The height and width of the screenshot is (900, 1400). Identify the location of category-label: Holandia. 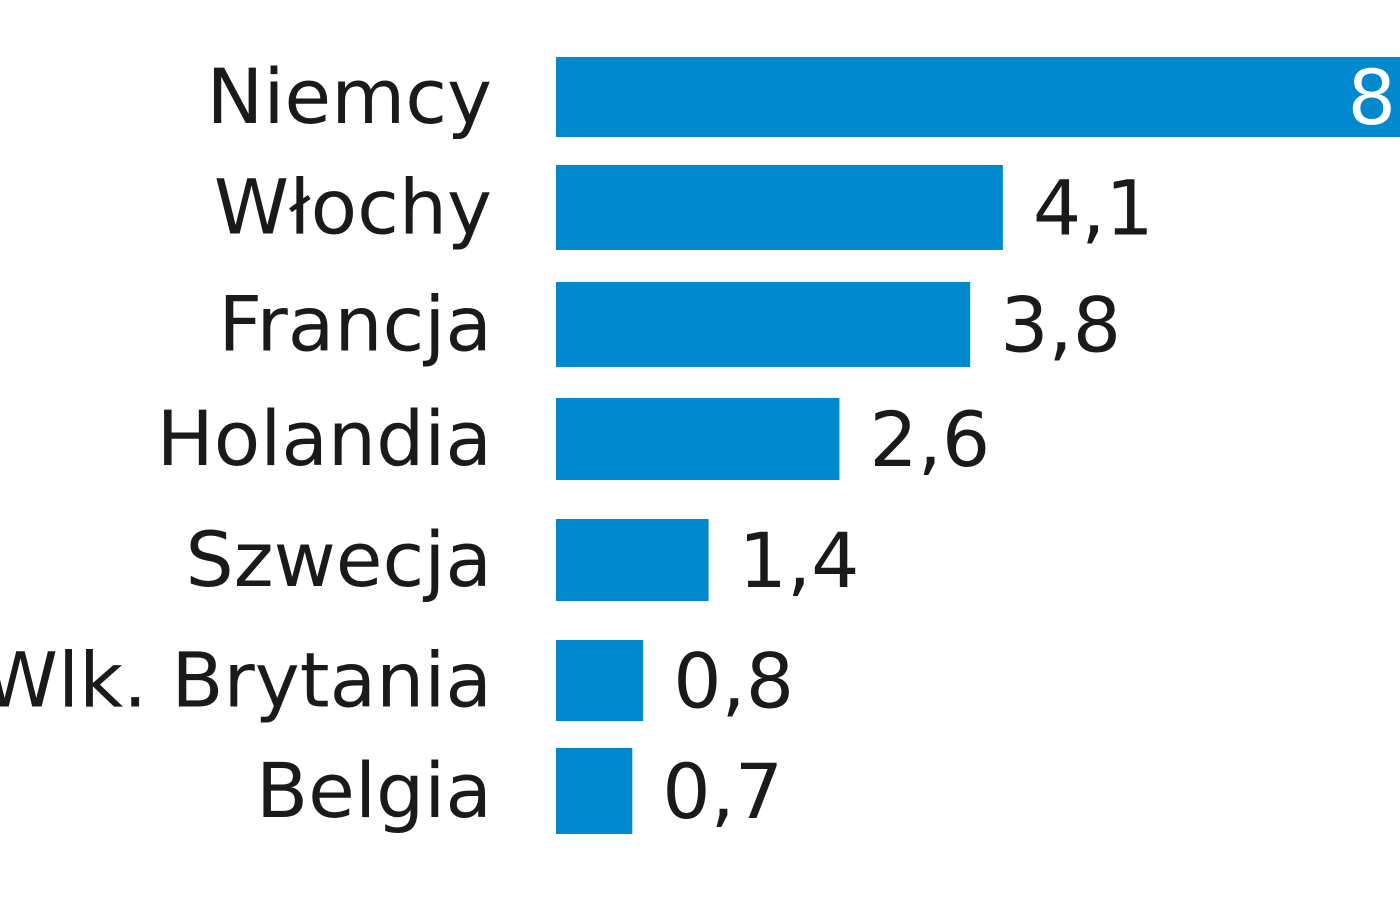
(324, 438).